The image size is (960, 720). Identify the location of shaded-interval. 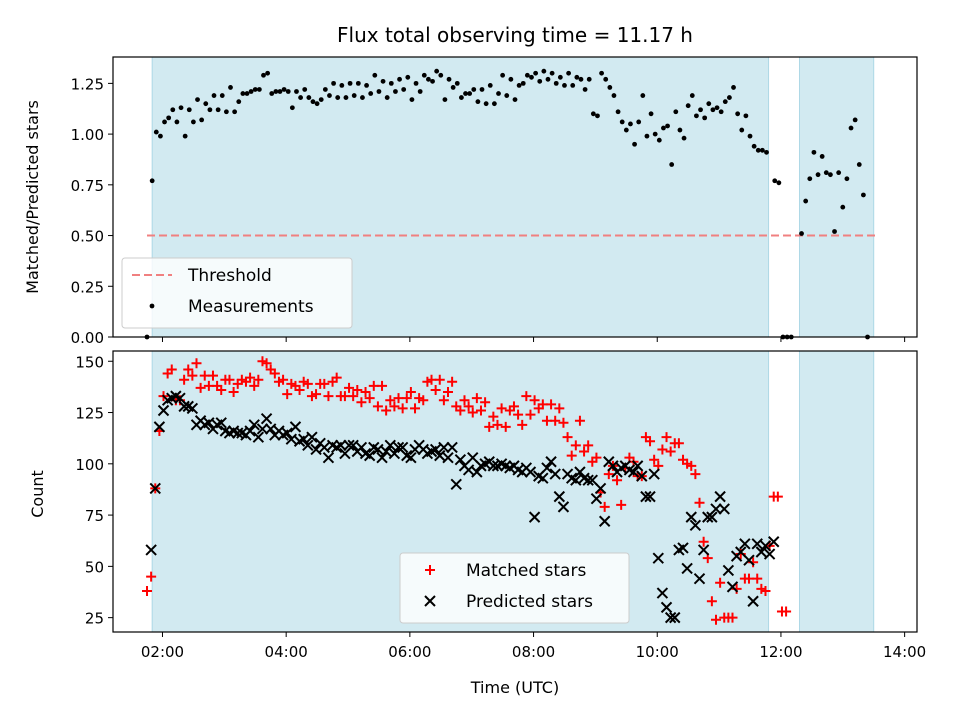
(836, 491).